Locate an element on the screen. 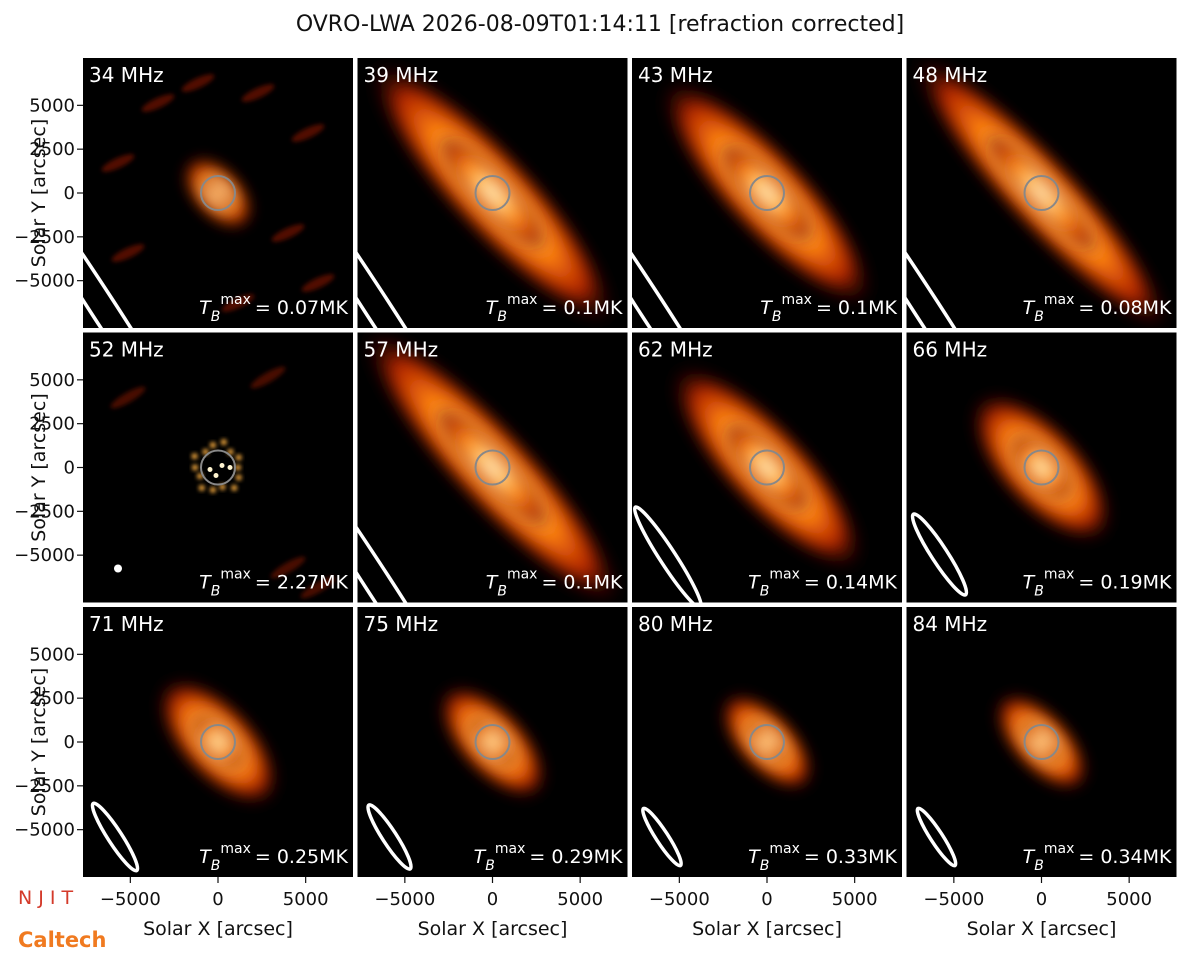 The width and height of the screenshot is (1200, 975). y-tick-label: 2500 is located at coordinates (52, 698).